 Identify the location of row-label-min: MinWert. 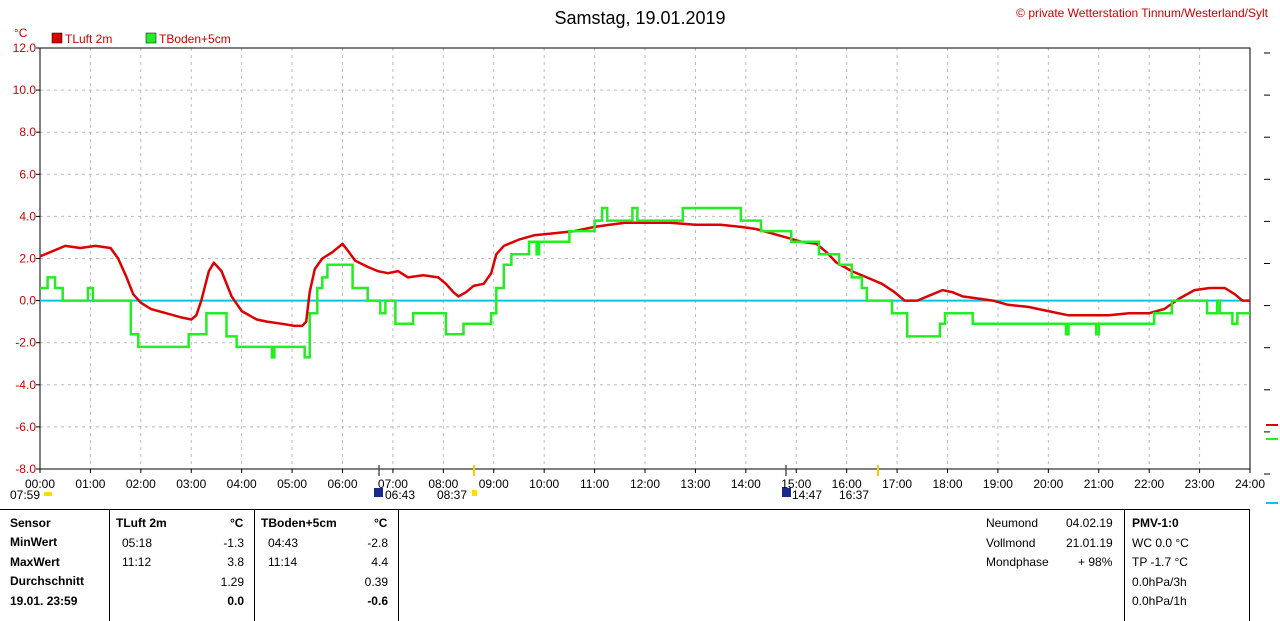
(34, 542).